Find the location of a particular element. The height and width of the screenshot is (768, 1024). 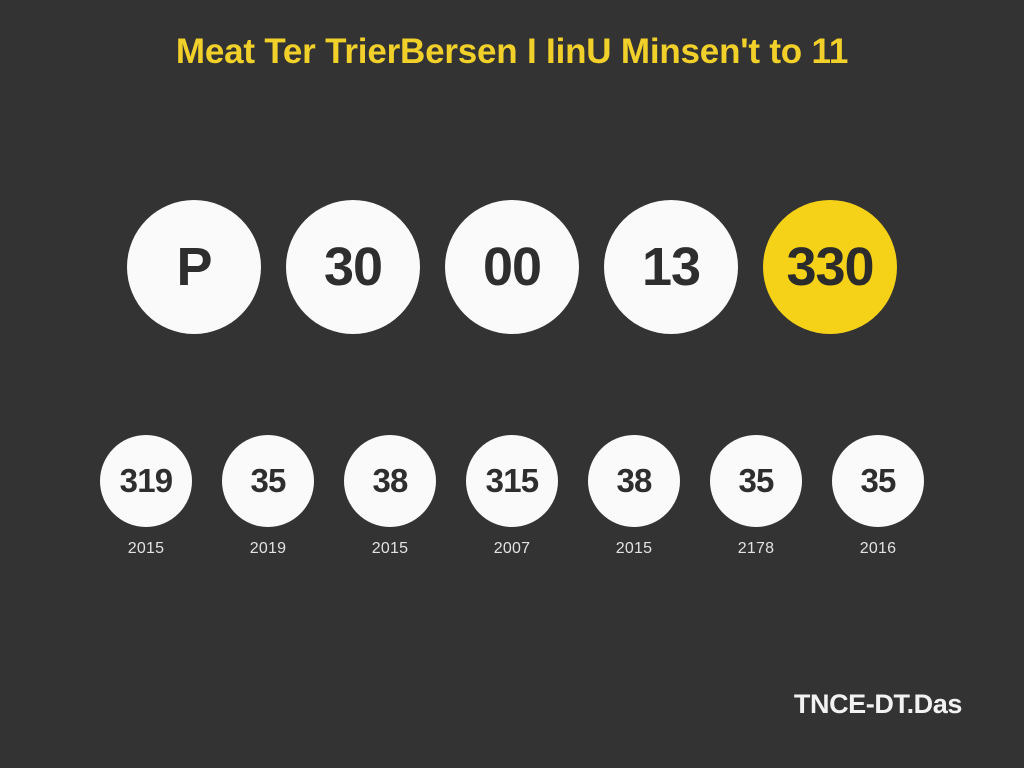

history-ball-year-label: 2019 is located at coordinates (268, 548).